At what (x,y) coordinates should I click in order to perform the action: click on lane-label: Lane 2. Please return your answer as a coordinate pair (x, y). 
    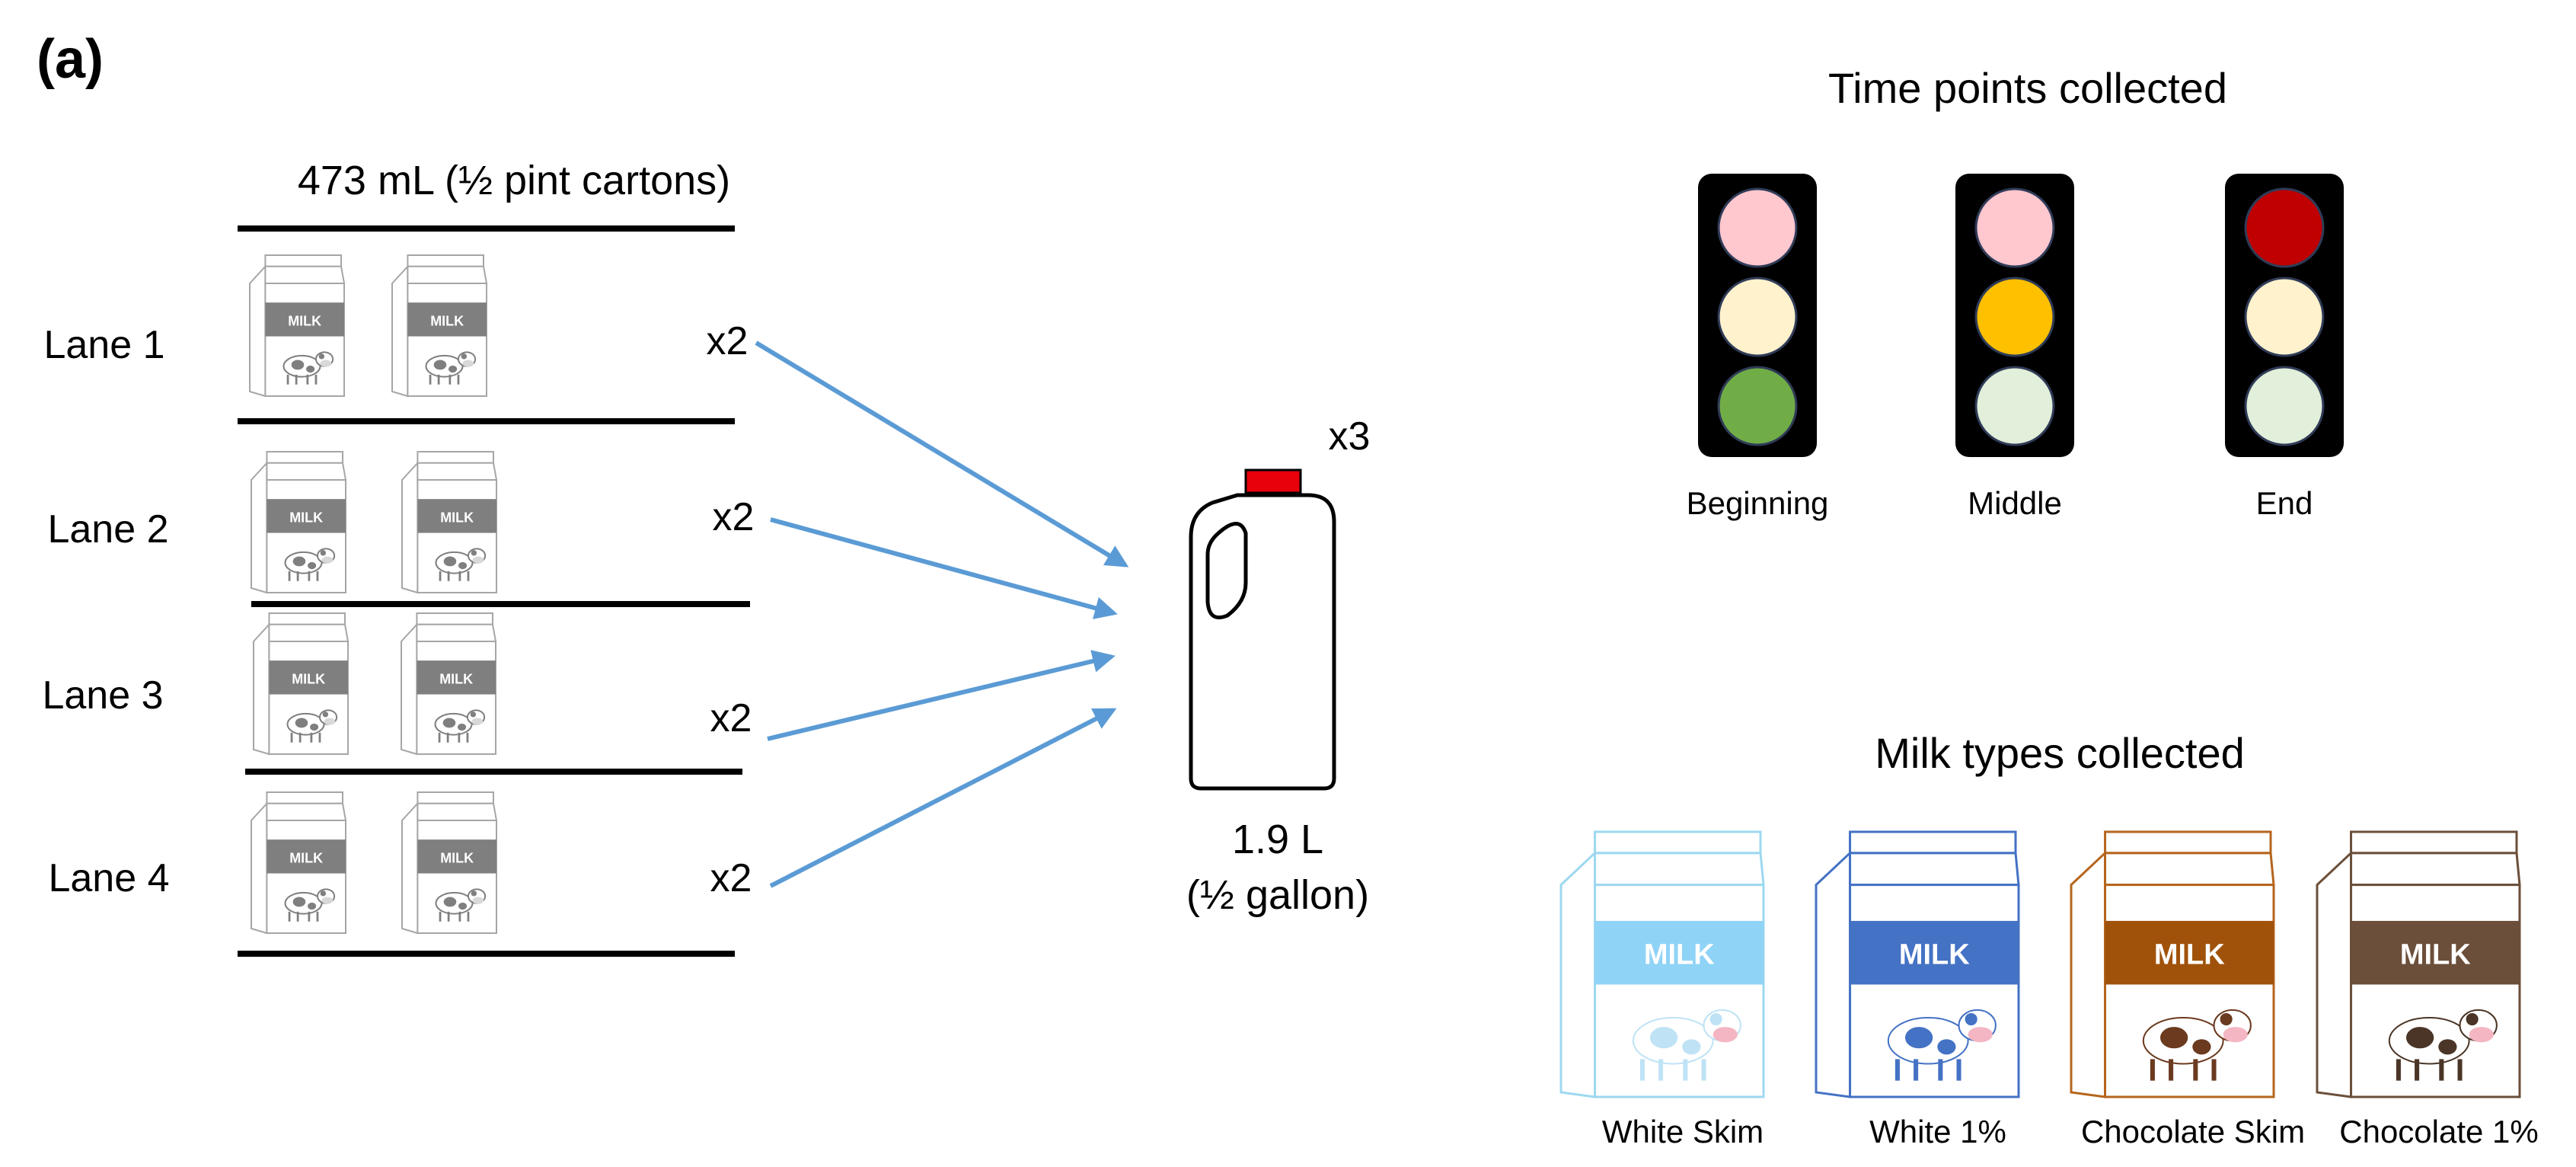
    Looking at the image, I should click on (107, 529).